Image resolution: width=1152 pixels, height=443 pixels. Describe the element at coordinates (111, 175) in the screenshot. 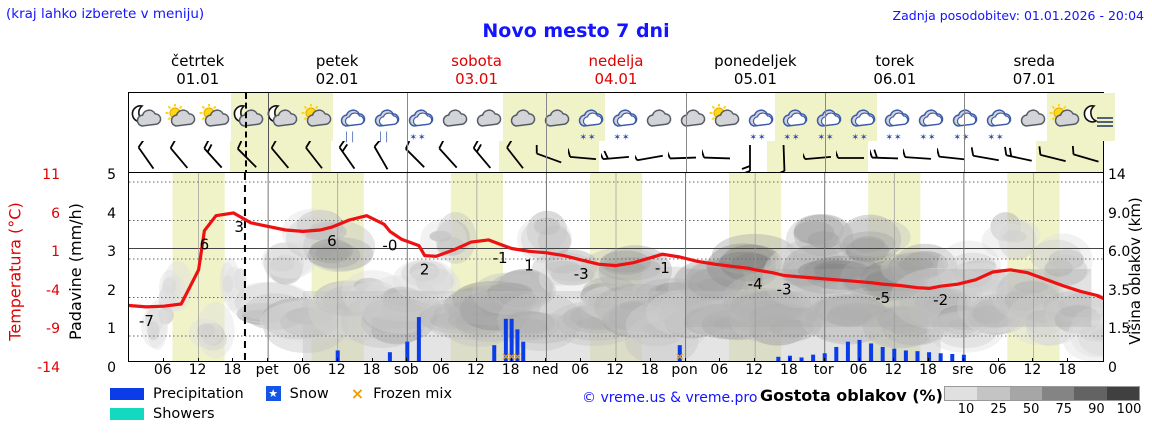

I see `precip-ticks-0: 5` at that location.